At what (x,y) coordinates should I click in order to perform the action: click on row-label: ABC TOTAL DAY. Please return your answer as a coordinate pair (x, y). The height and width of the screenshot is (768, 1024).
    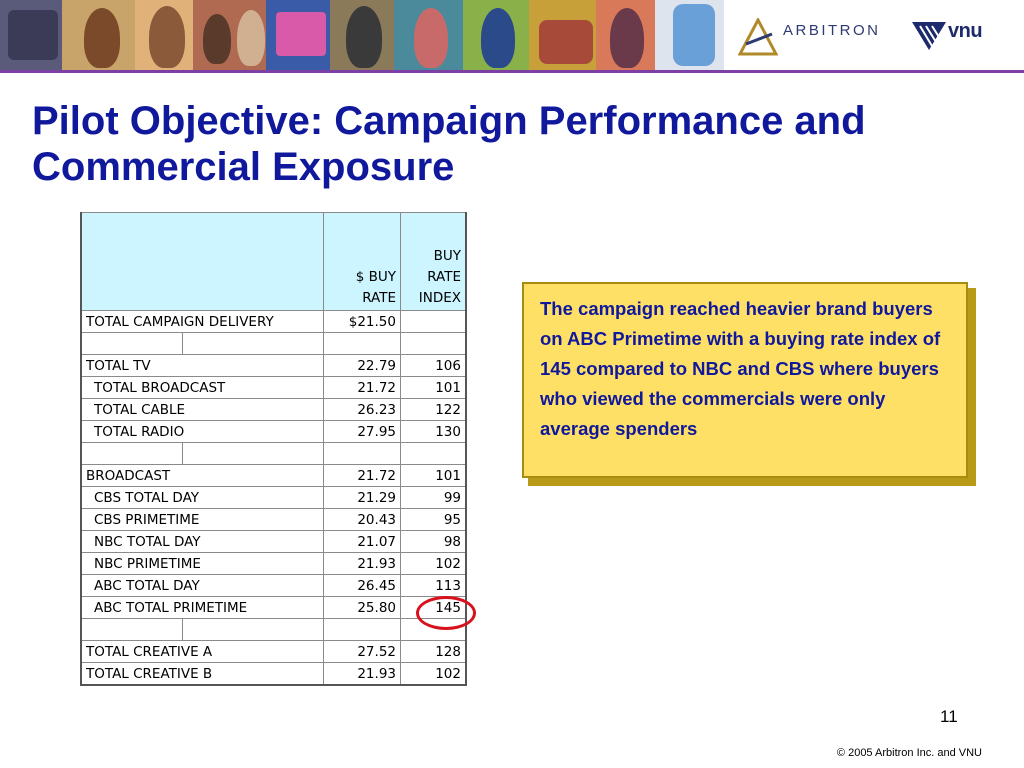
    Looking at the image, I should click on (202, 585).